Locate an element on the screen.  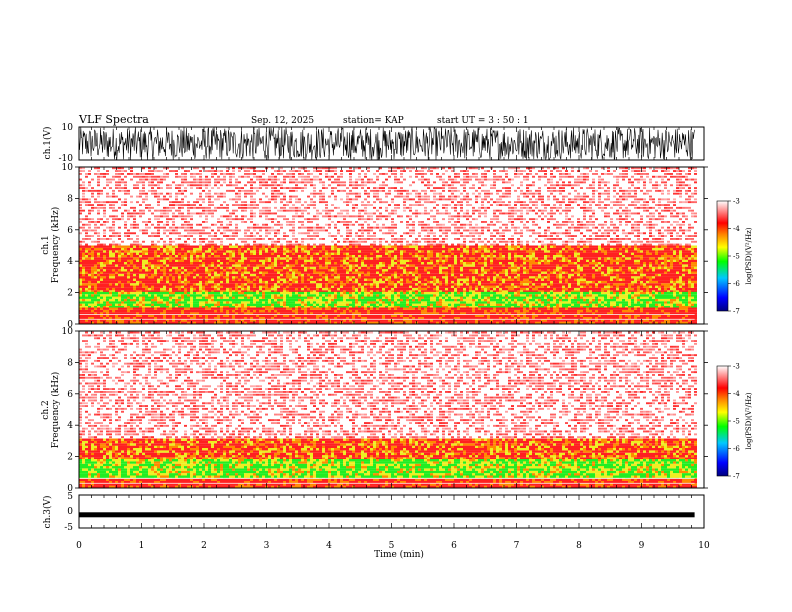
ch1-waveform-ylabel: ch.1(V) is located at coordinates (47, 143).